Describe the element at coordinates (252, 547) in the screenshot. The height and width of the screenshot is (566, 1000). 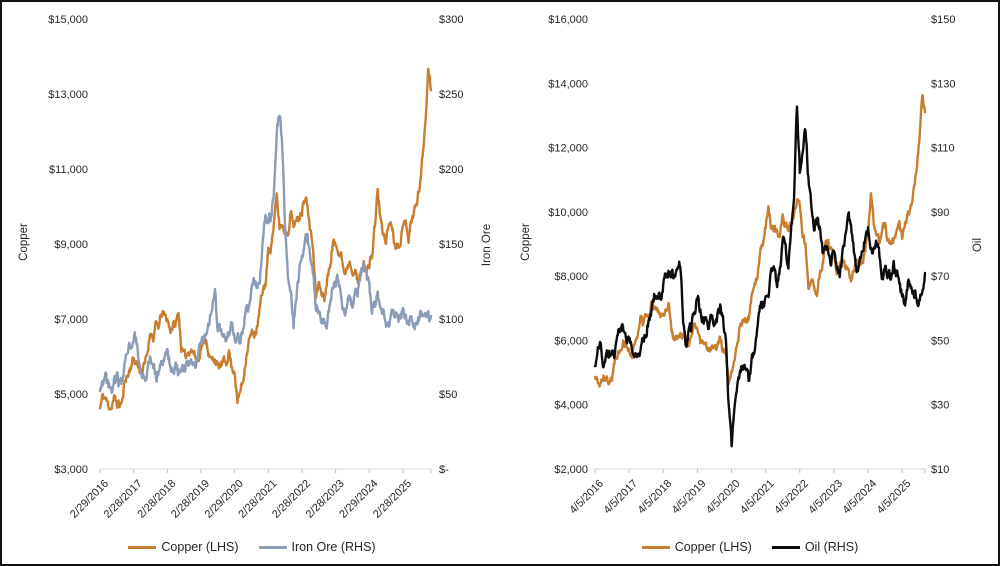
I see `legend: Copper (LHS) Iron Ore (RHS)` at that location.